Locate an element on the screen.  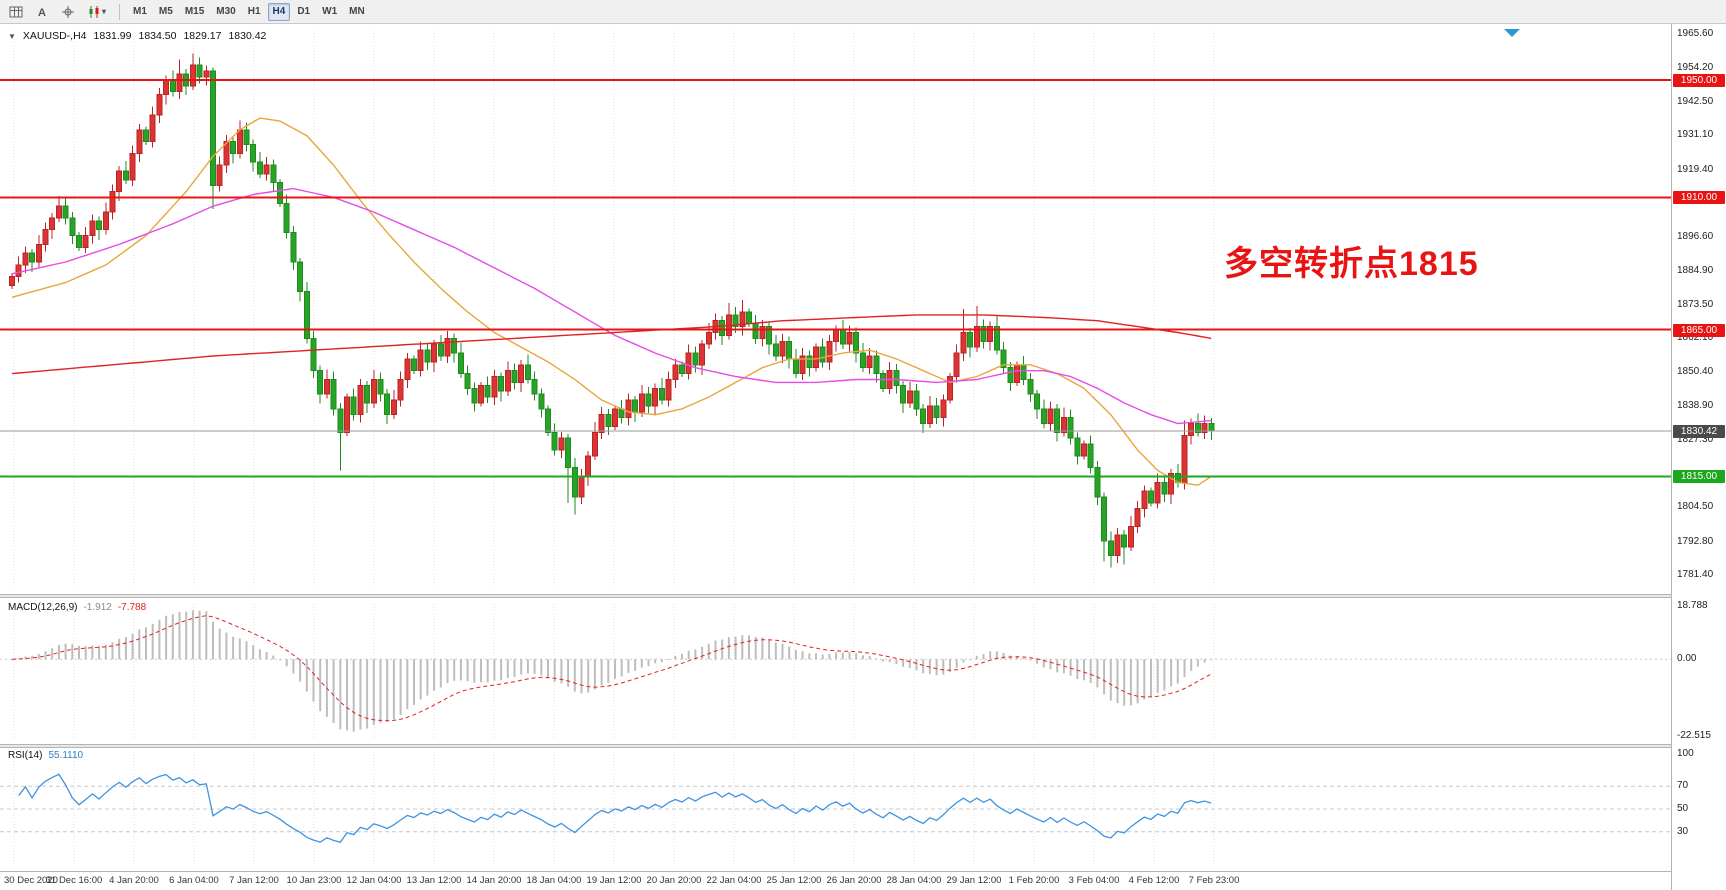
hline-price-tag: 1865.00 is located at coordinates (1699, 330).